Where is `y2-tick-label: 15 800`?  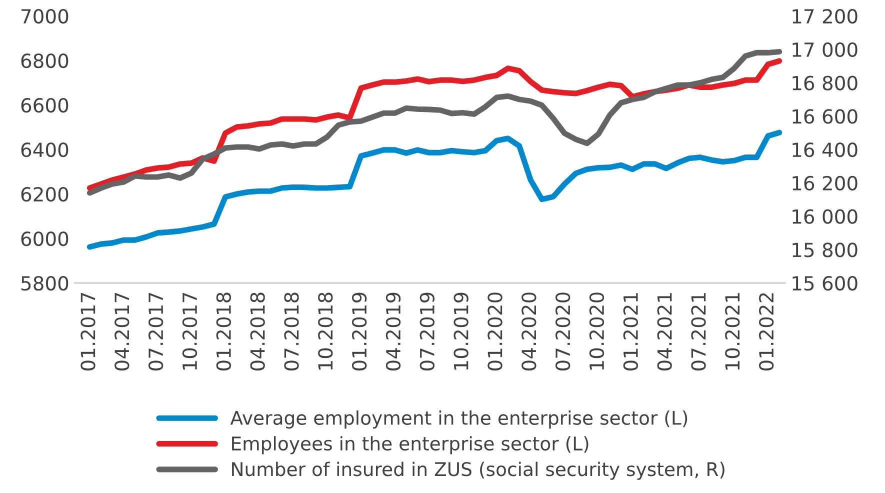 y2-tick-label: 15 800 is located at coordinates (825, 250).